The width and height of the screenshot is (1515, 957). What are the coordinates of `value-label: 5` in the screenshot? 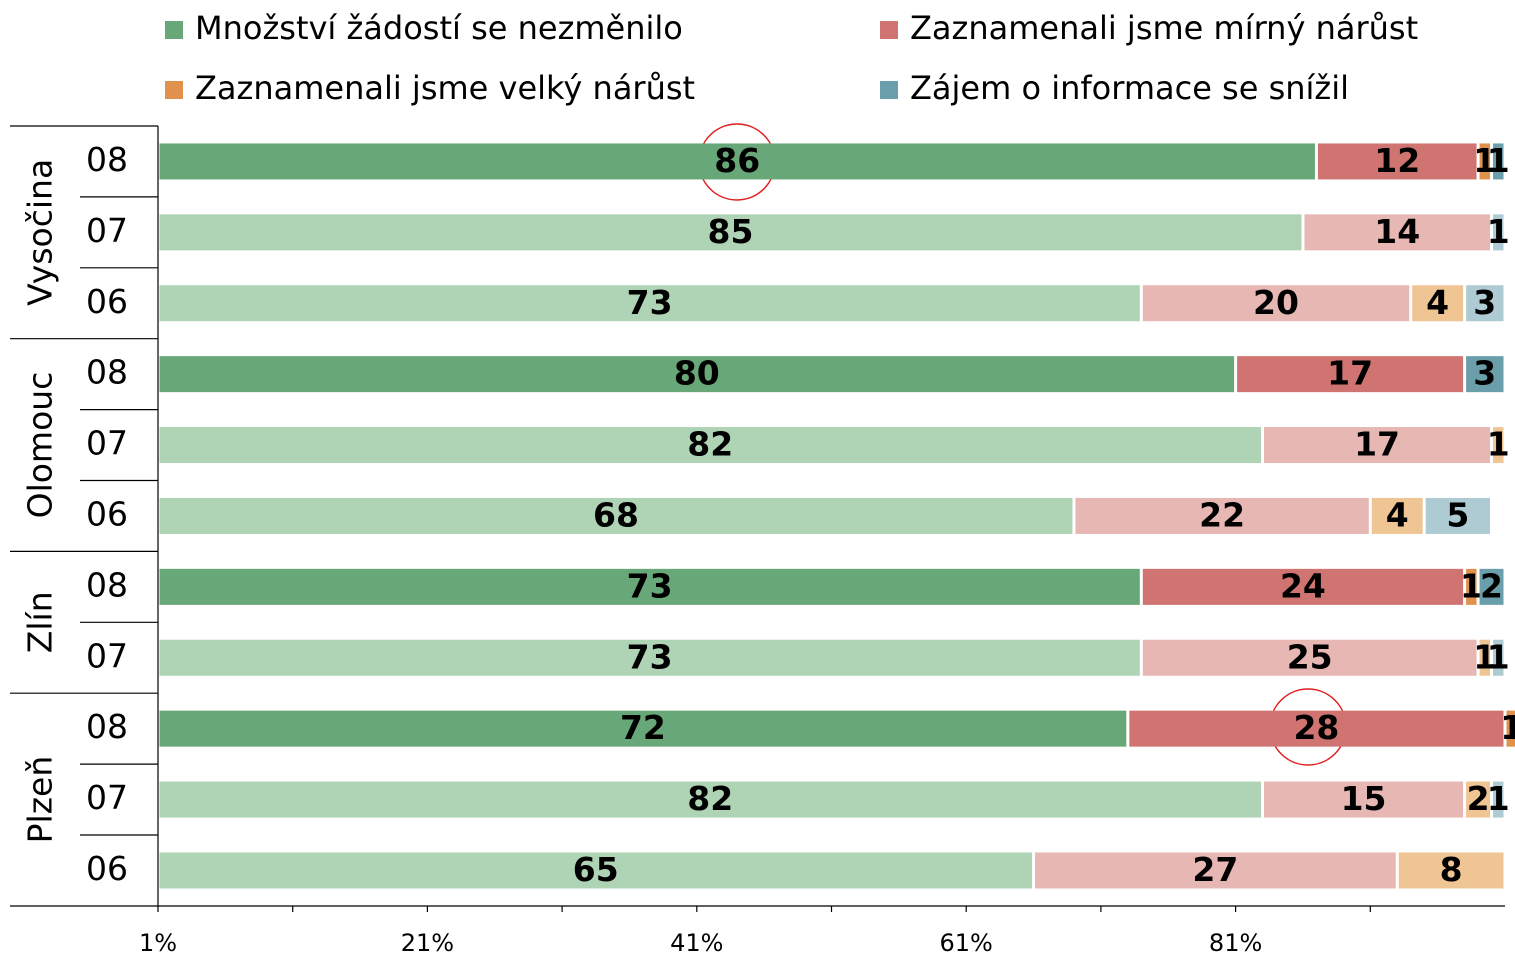 It's located at (1457, 514).